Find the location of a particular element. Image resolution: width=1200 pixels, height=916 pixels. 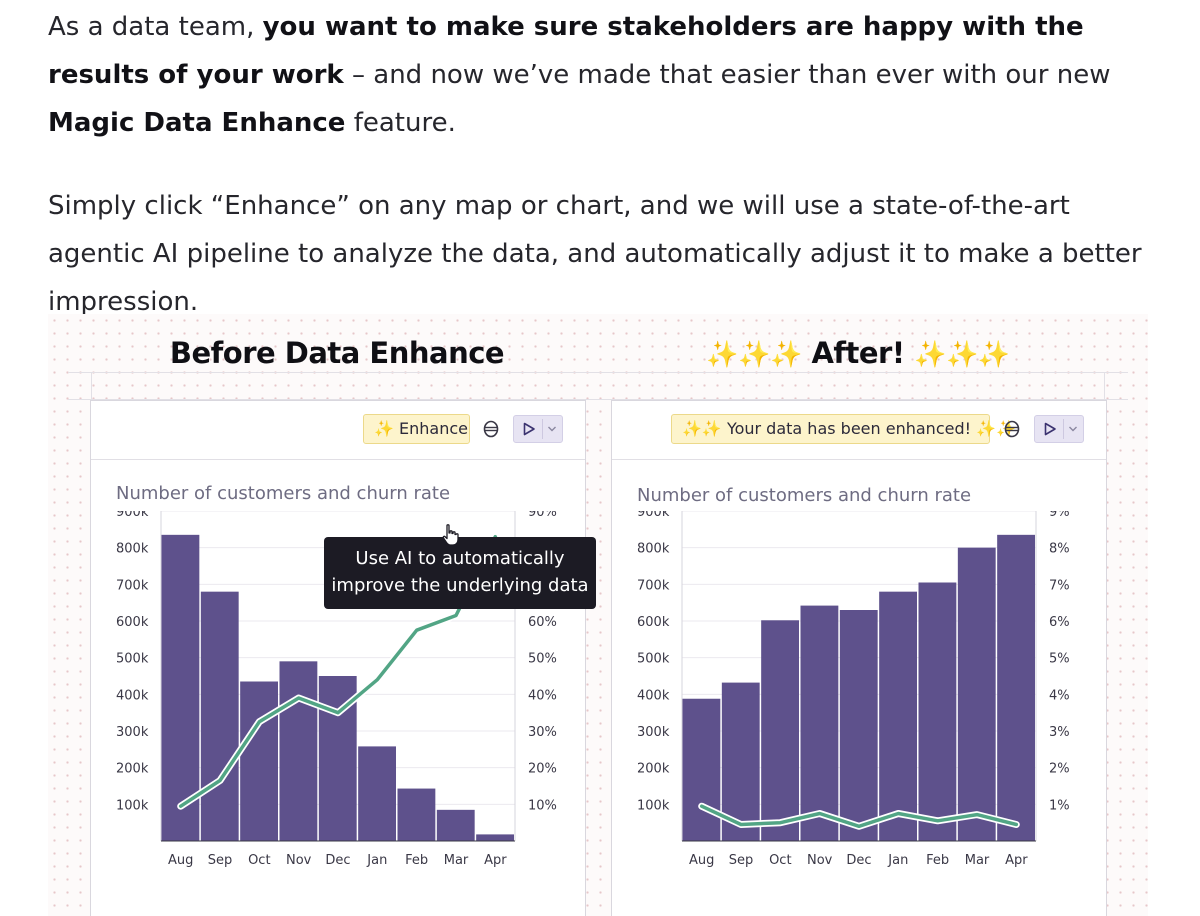

sparkles-icon: ✨✨ is located at coordinates (702, 428).